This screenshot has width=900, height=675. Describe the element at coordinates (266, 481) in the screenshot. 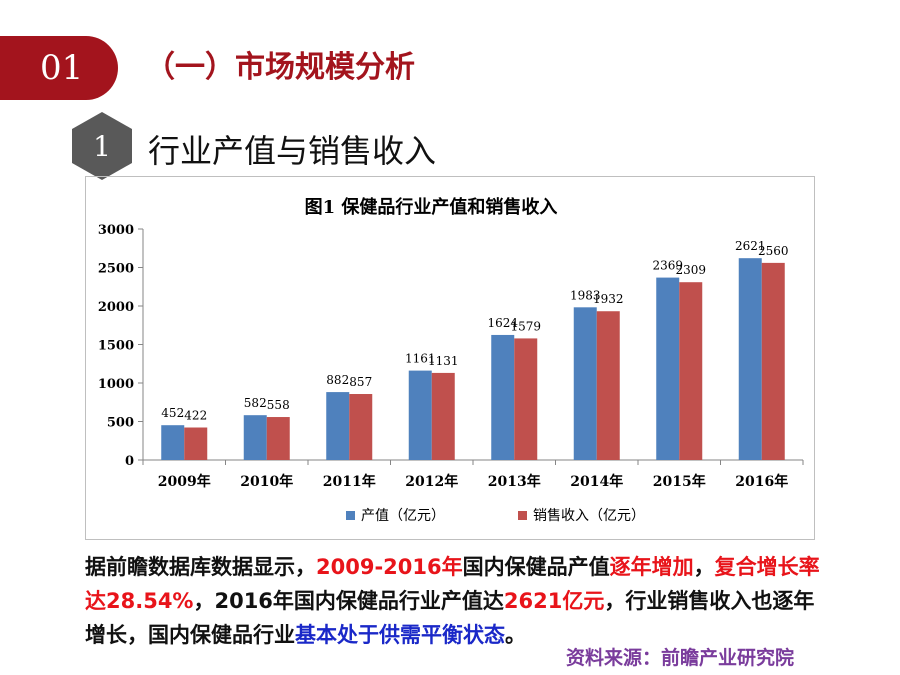

I see `x-tick-label: 2010年` at that location.